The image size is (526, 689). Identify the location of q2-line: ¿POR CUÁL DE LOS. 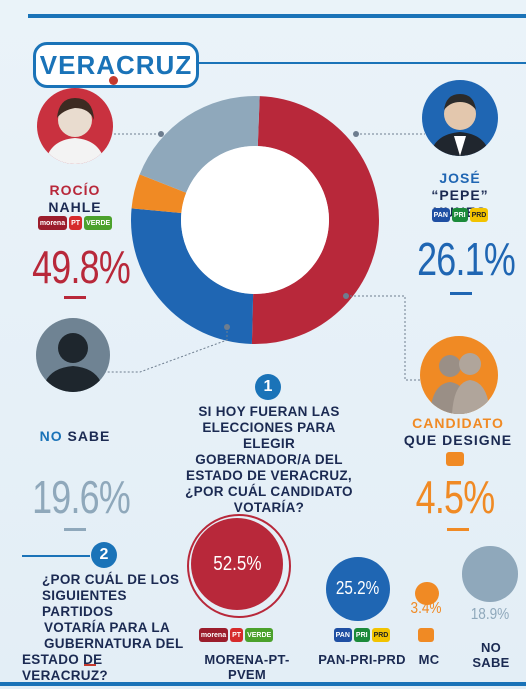
(111, 579).